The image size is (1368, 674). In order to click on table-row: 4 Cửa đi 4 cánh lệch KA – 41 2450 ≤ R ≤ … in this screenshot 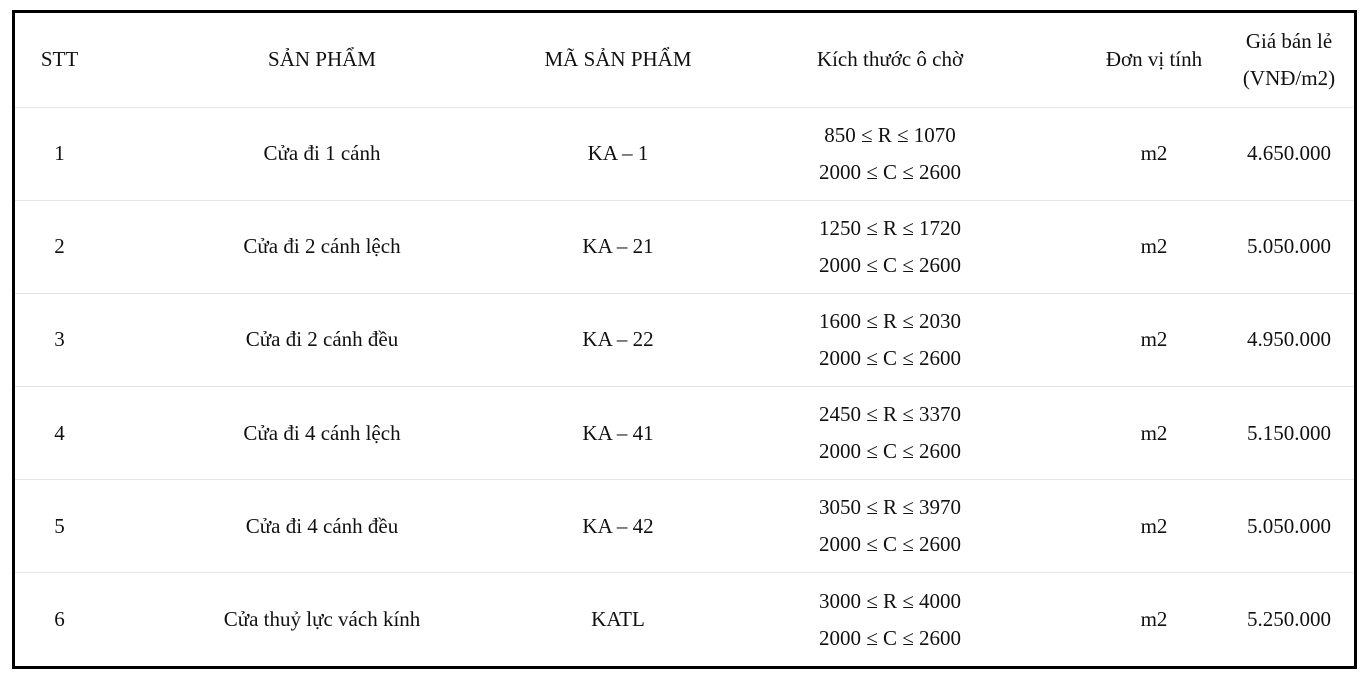, I will do `click(684, 432)`.